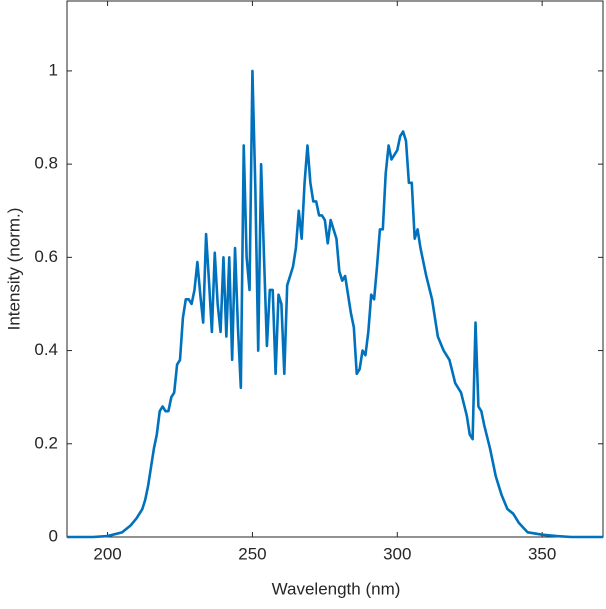  Describe the element at coordinates (252, 553) in the screenshot. I see `x-tick-label: 250` at that location.